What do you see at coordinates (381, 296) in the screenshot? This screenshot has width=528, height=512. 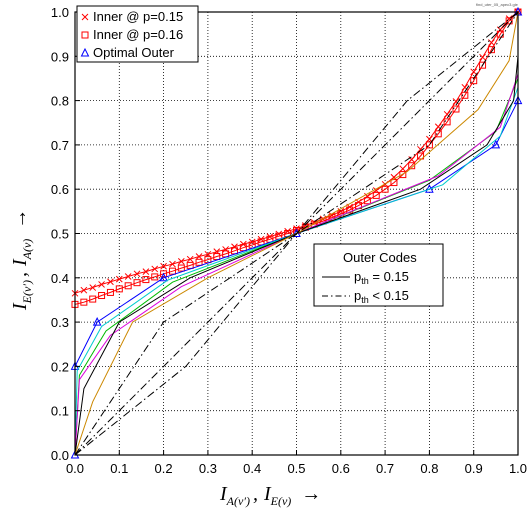 I see `legend2-label-pth-lt: pth < 0.15` at bounding box center [381, 296].